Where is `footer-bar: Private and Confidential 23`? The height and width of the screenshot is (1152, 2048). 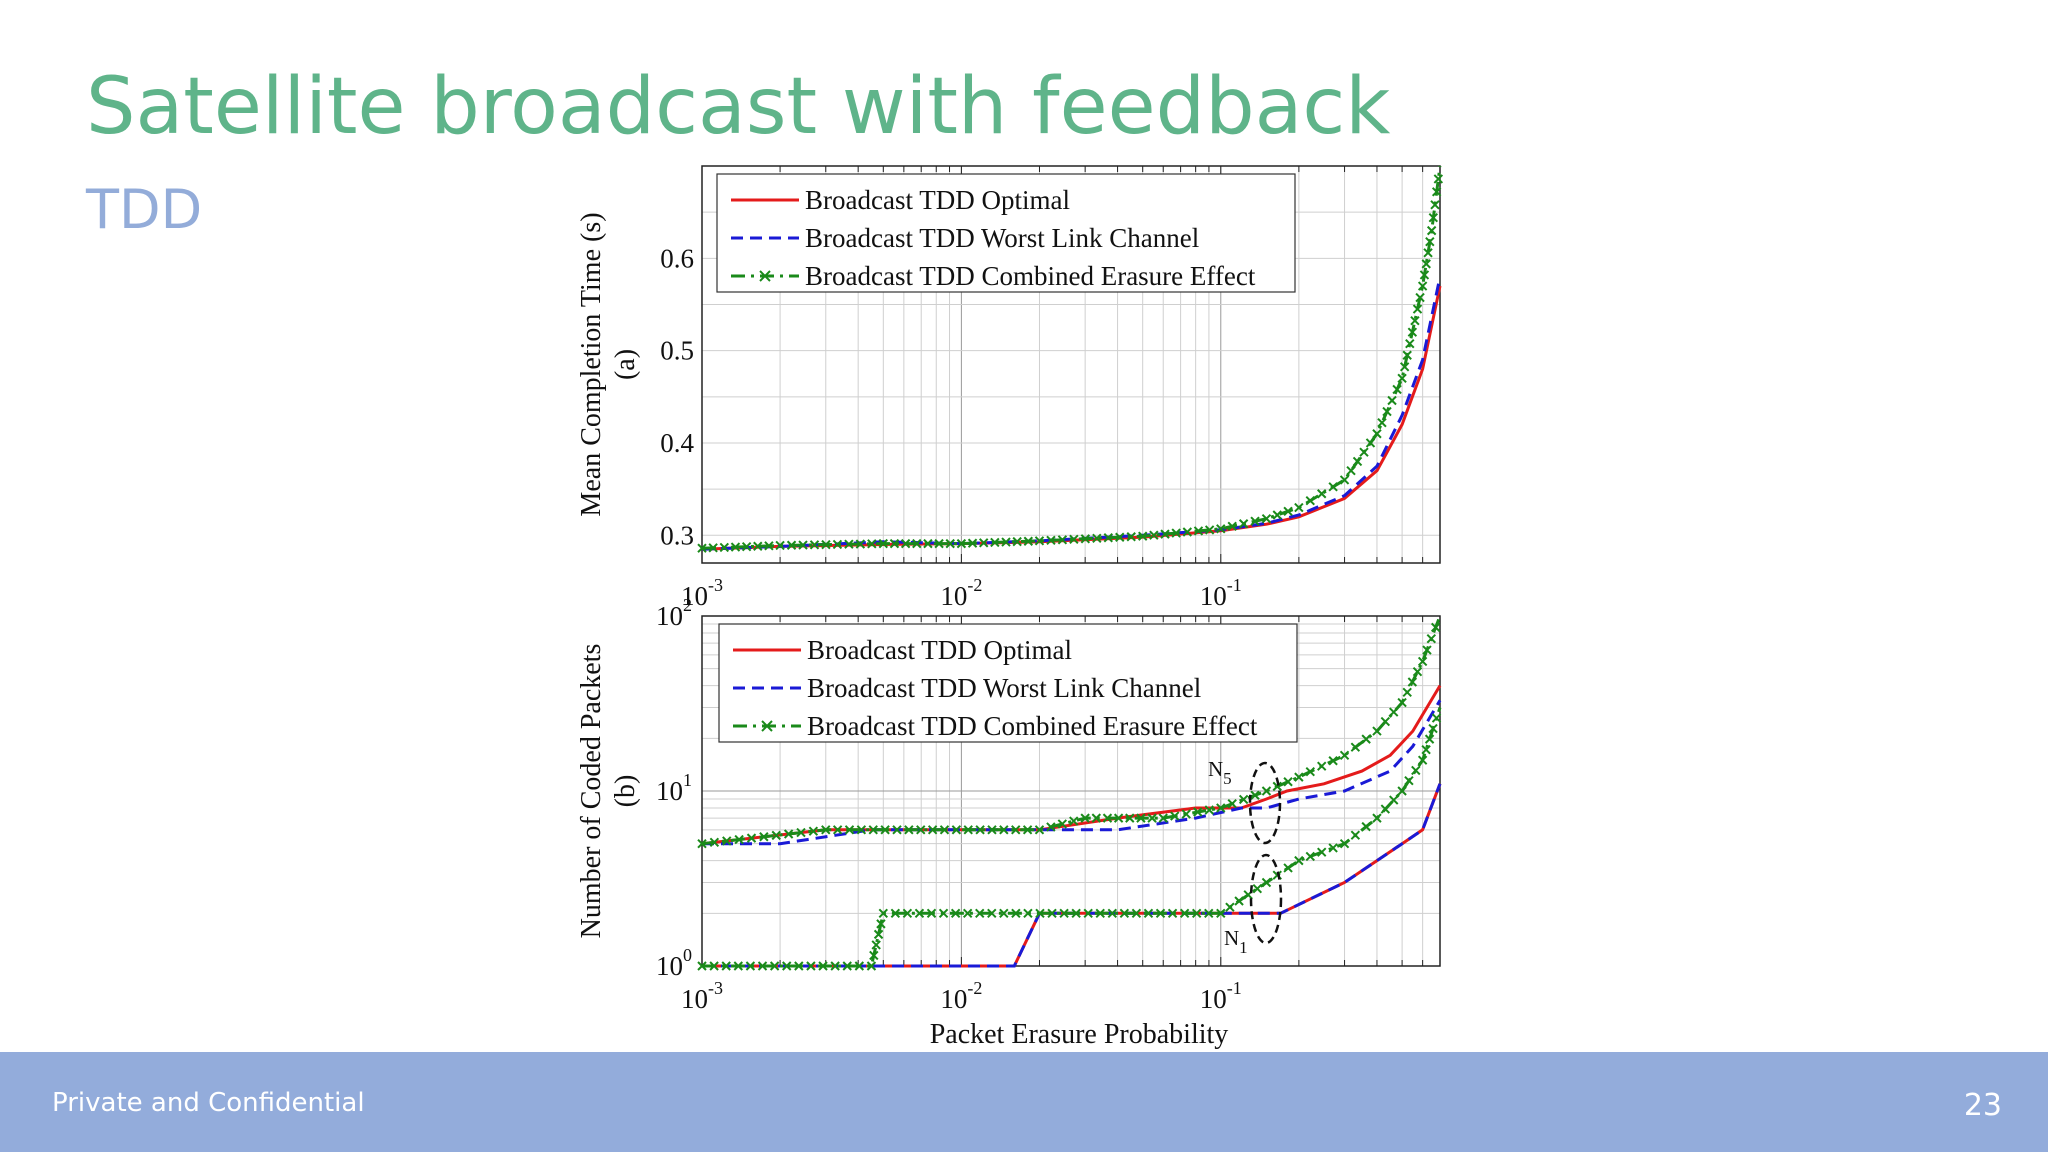
footer-bar: Private and Confidential 23 is located at coordinates (1024, 1102).